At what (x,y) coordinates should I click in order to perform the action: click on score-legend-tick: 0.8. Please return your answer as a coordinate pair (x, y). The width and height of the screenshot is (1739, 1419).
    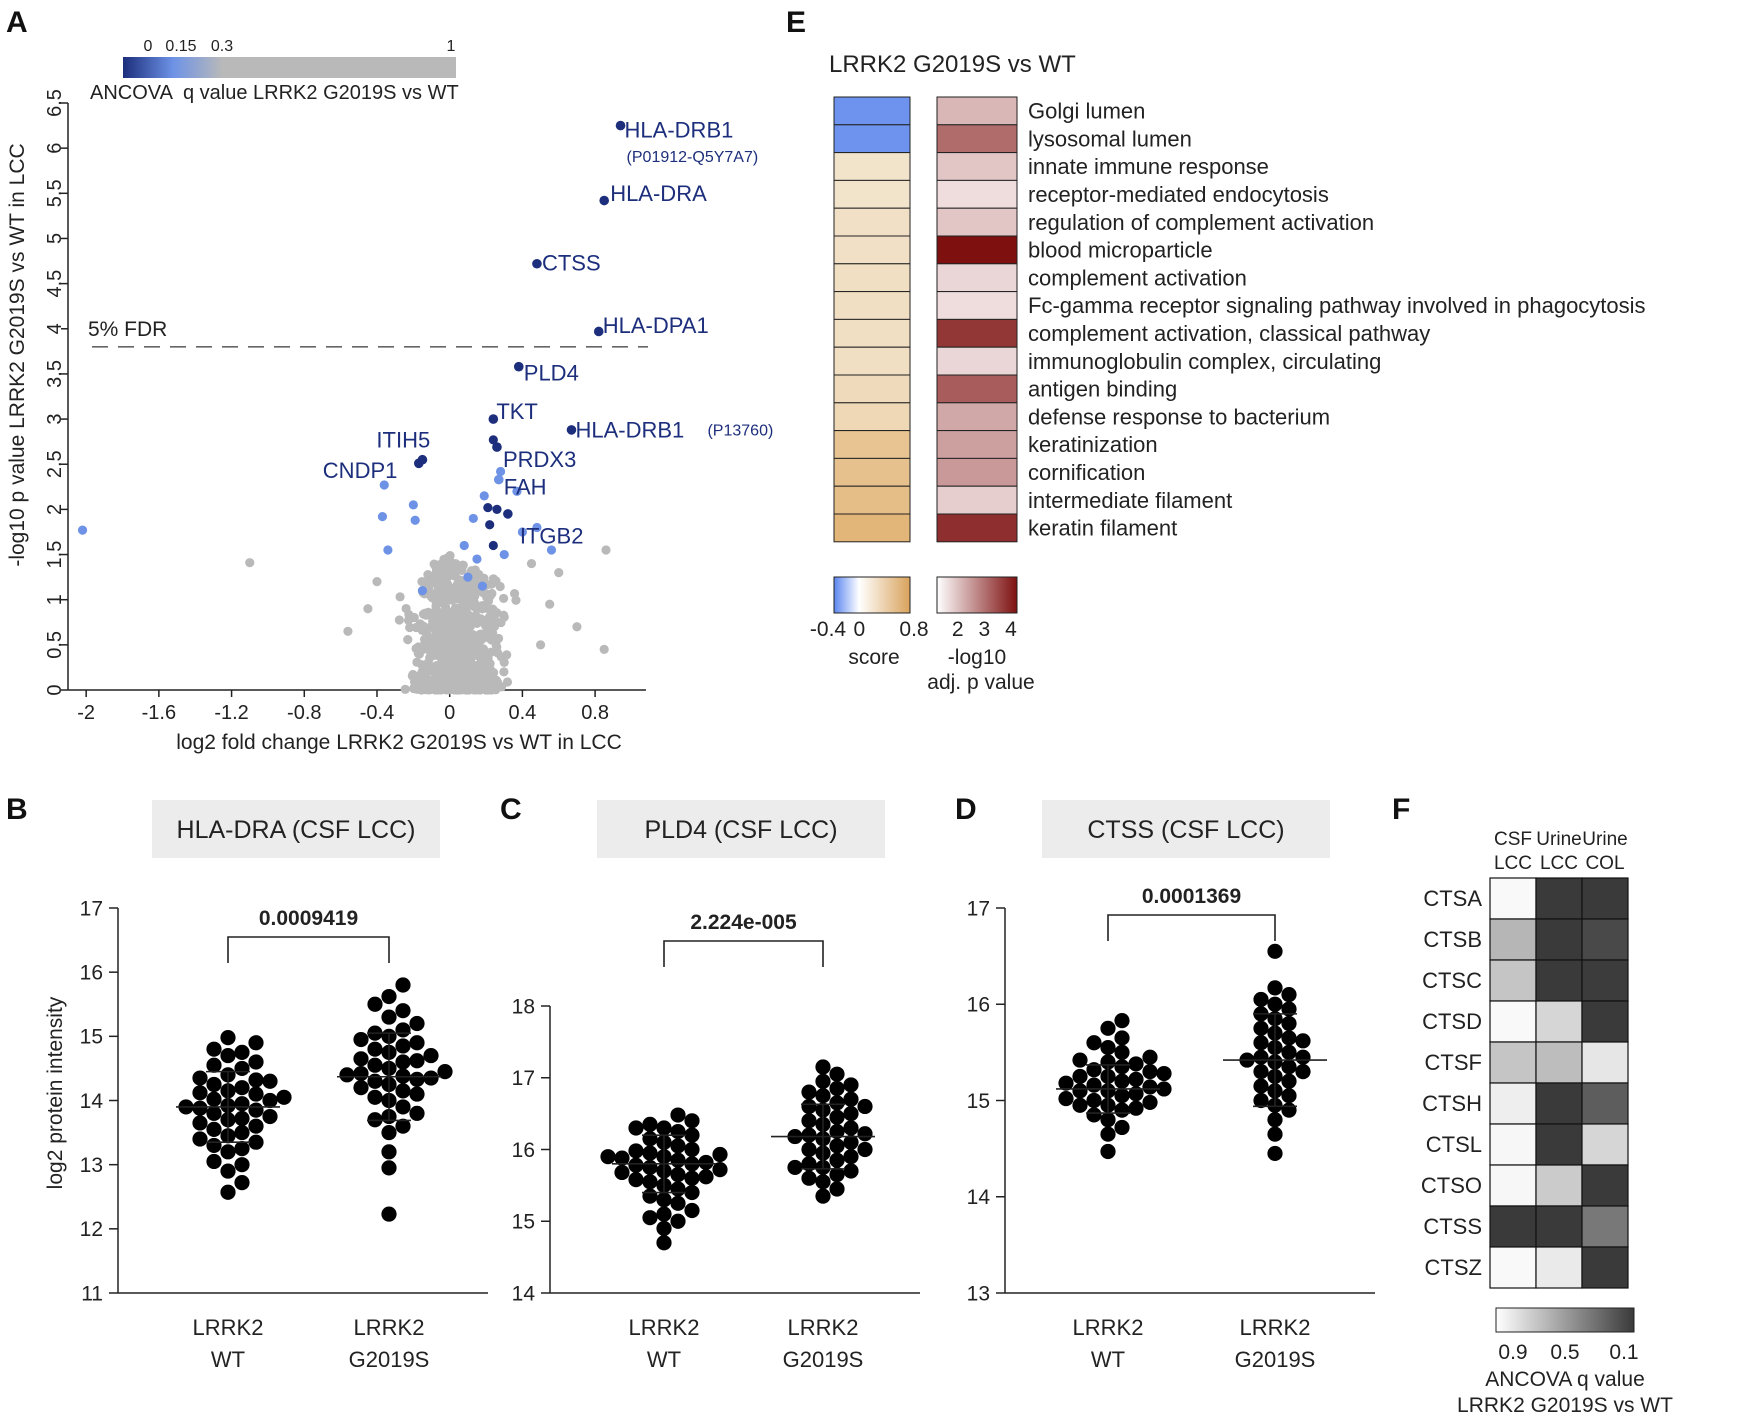
    Looking at the image, I should click on (913, 629).